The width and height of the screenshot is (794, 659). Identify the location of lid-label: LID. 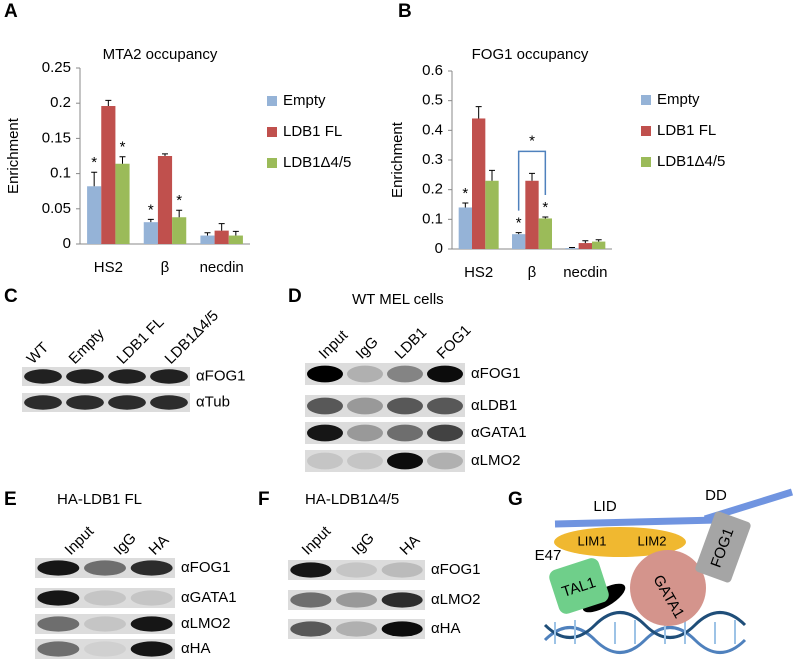
(605, 506).